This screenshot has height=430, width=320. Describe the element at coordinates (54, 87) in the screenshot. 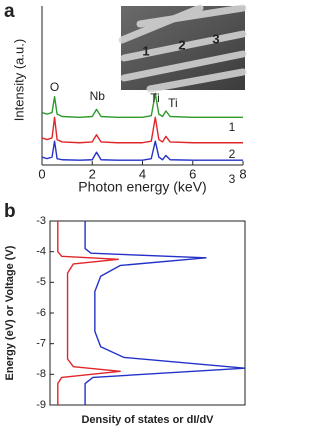

I see `peak-label: O` at that location.